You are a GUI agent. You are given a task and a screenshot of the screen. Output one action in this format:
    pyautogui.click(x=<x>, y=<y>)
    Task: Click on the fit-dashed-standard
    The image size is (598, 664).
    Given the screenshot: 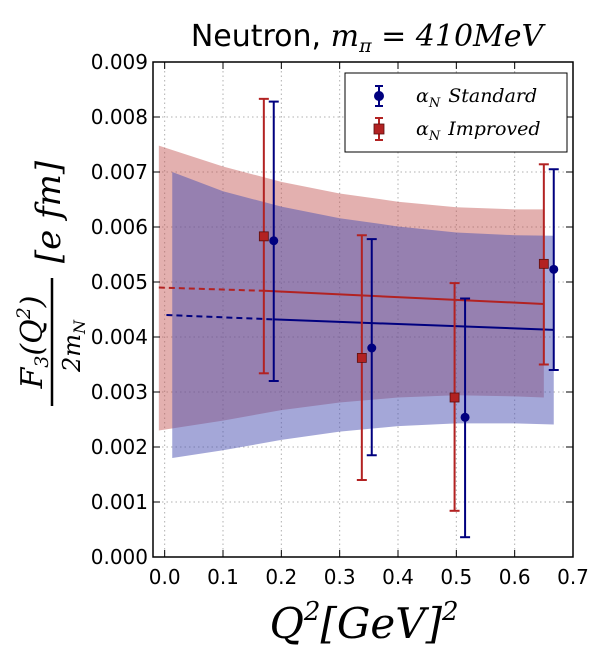 What is the action you would take?
    pyautogui.click(x=220, y=317)
    